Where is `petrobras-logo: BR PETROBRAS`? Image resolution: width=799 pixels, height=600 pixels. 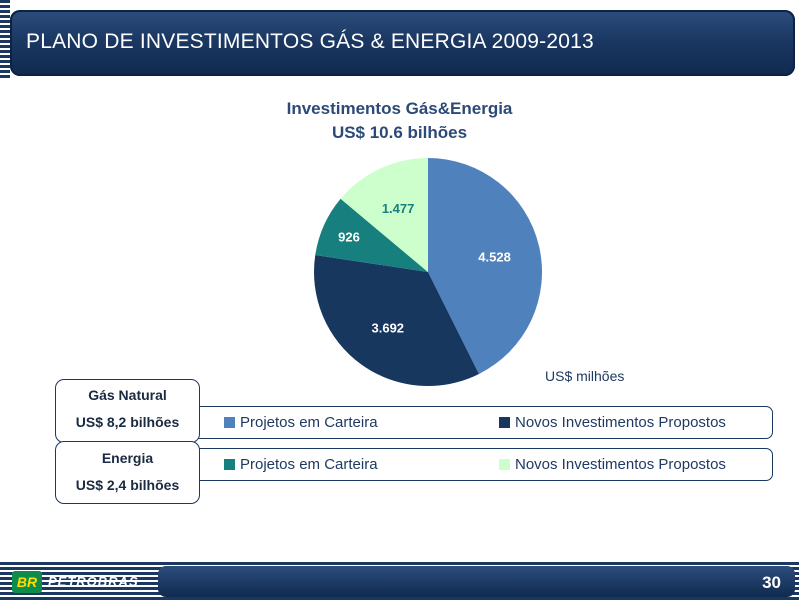 petrobras-logo: BR PETROBRAS is located at coordinates (82, 581).